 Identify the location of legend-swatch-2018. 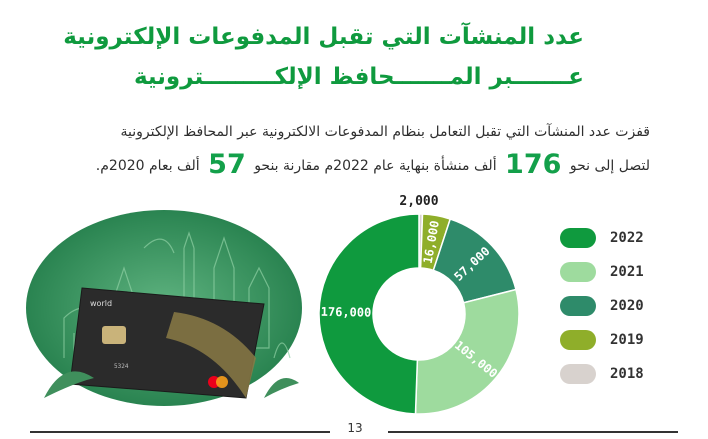
(578, 374).